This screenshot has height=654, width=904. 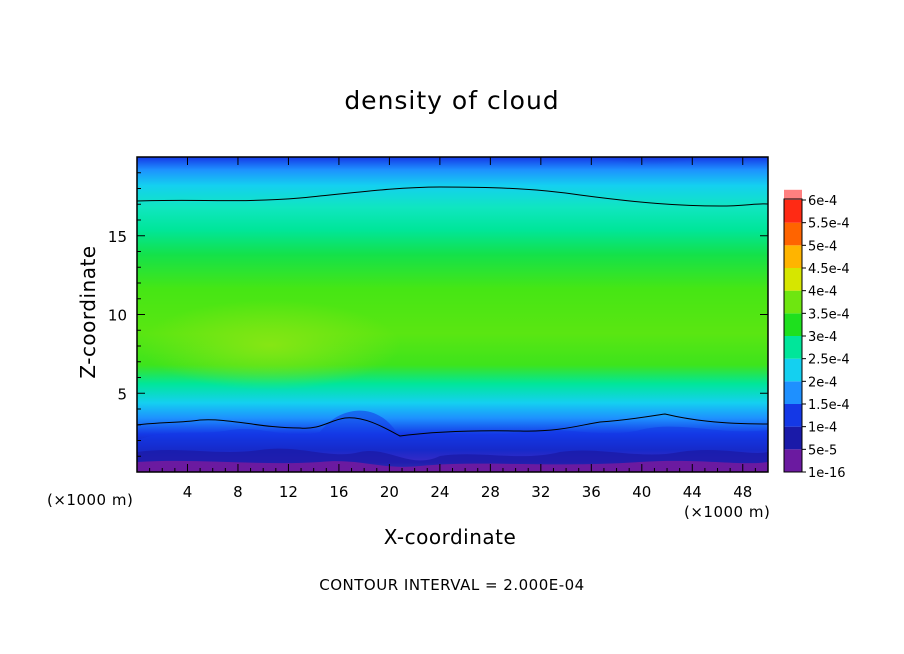 What do you see at coordinates (822, 246) in the screenshot?
I see `colorbar-label: 5e-4` at bounding box center [822, 246].